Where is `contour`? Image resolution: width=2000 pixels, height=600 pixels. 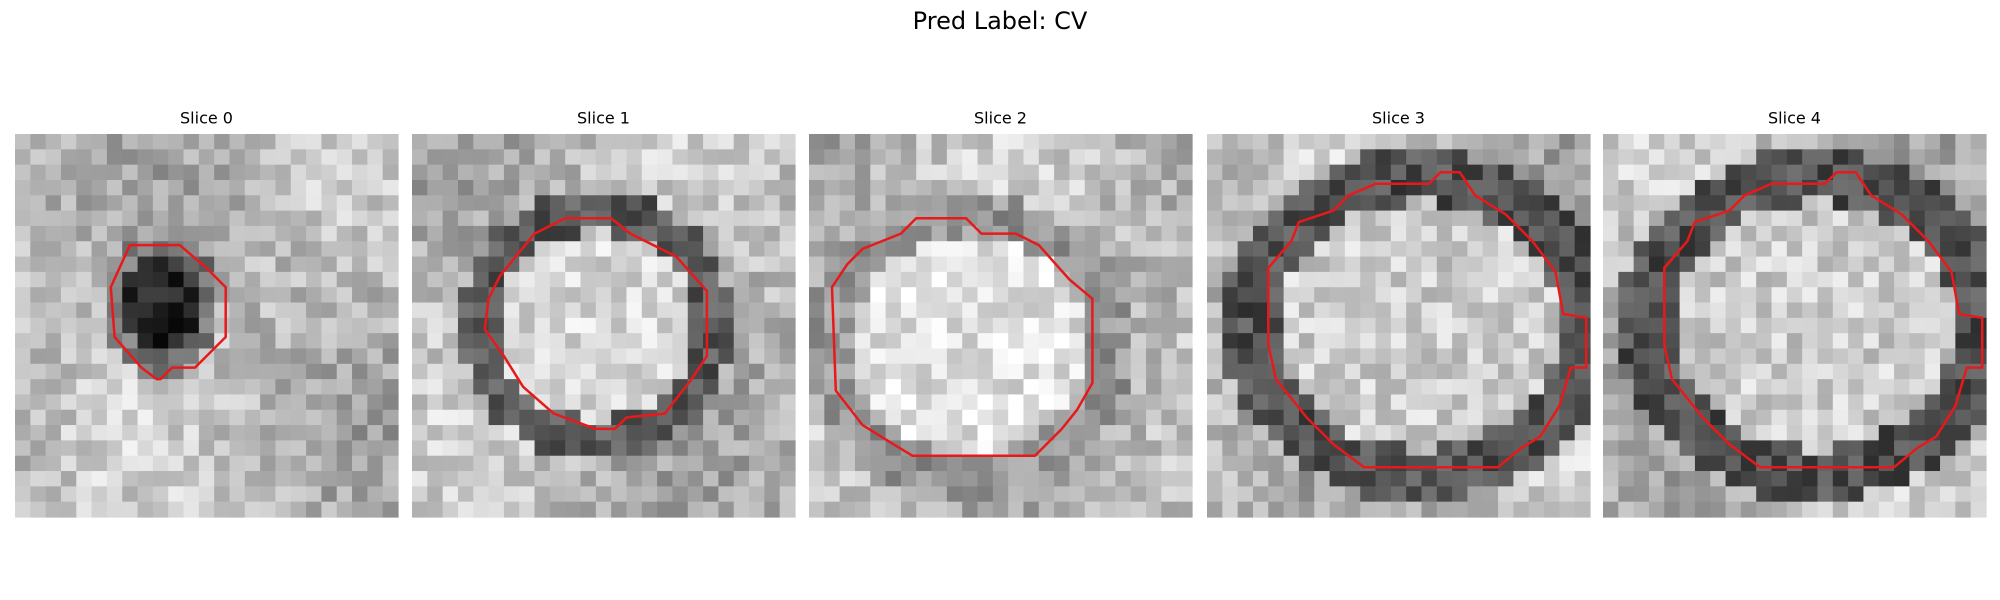
contour is located at coordinates (962, 337).